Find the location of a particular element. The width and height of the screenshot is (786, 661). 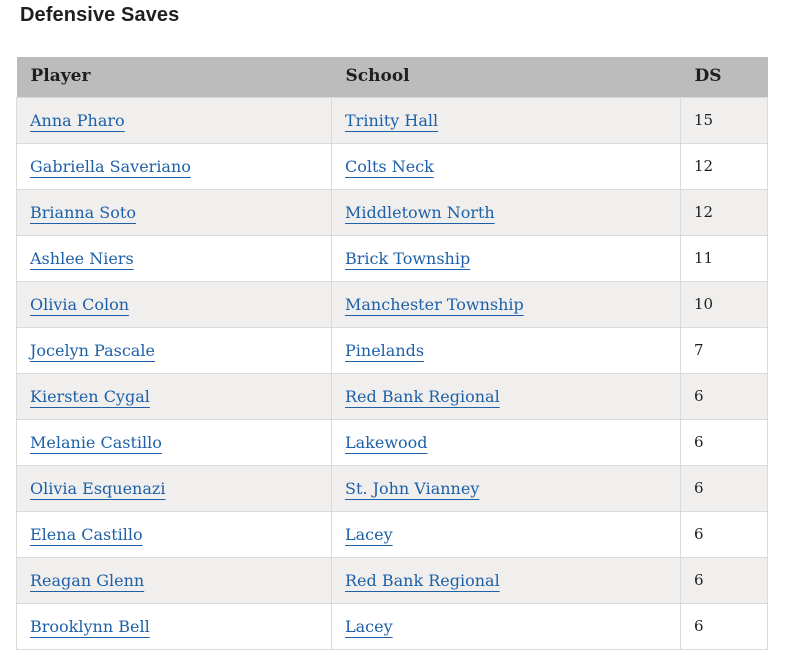

player-cell: Olivia Esquenazi is located at coordinates (174, 488).